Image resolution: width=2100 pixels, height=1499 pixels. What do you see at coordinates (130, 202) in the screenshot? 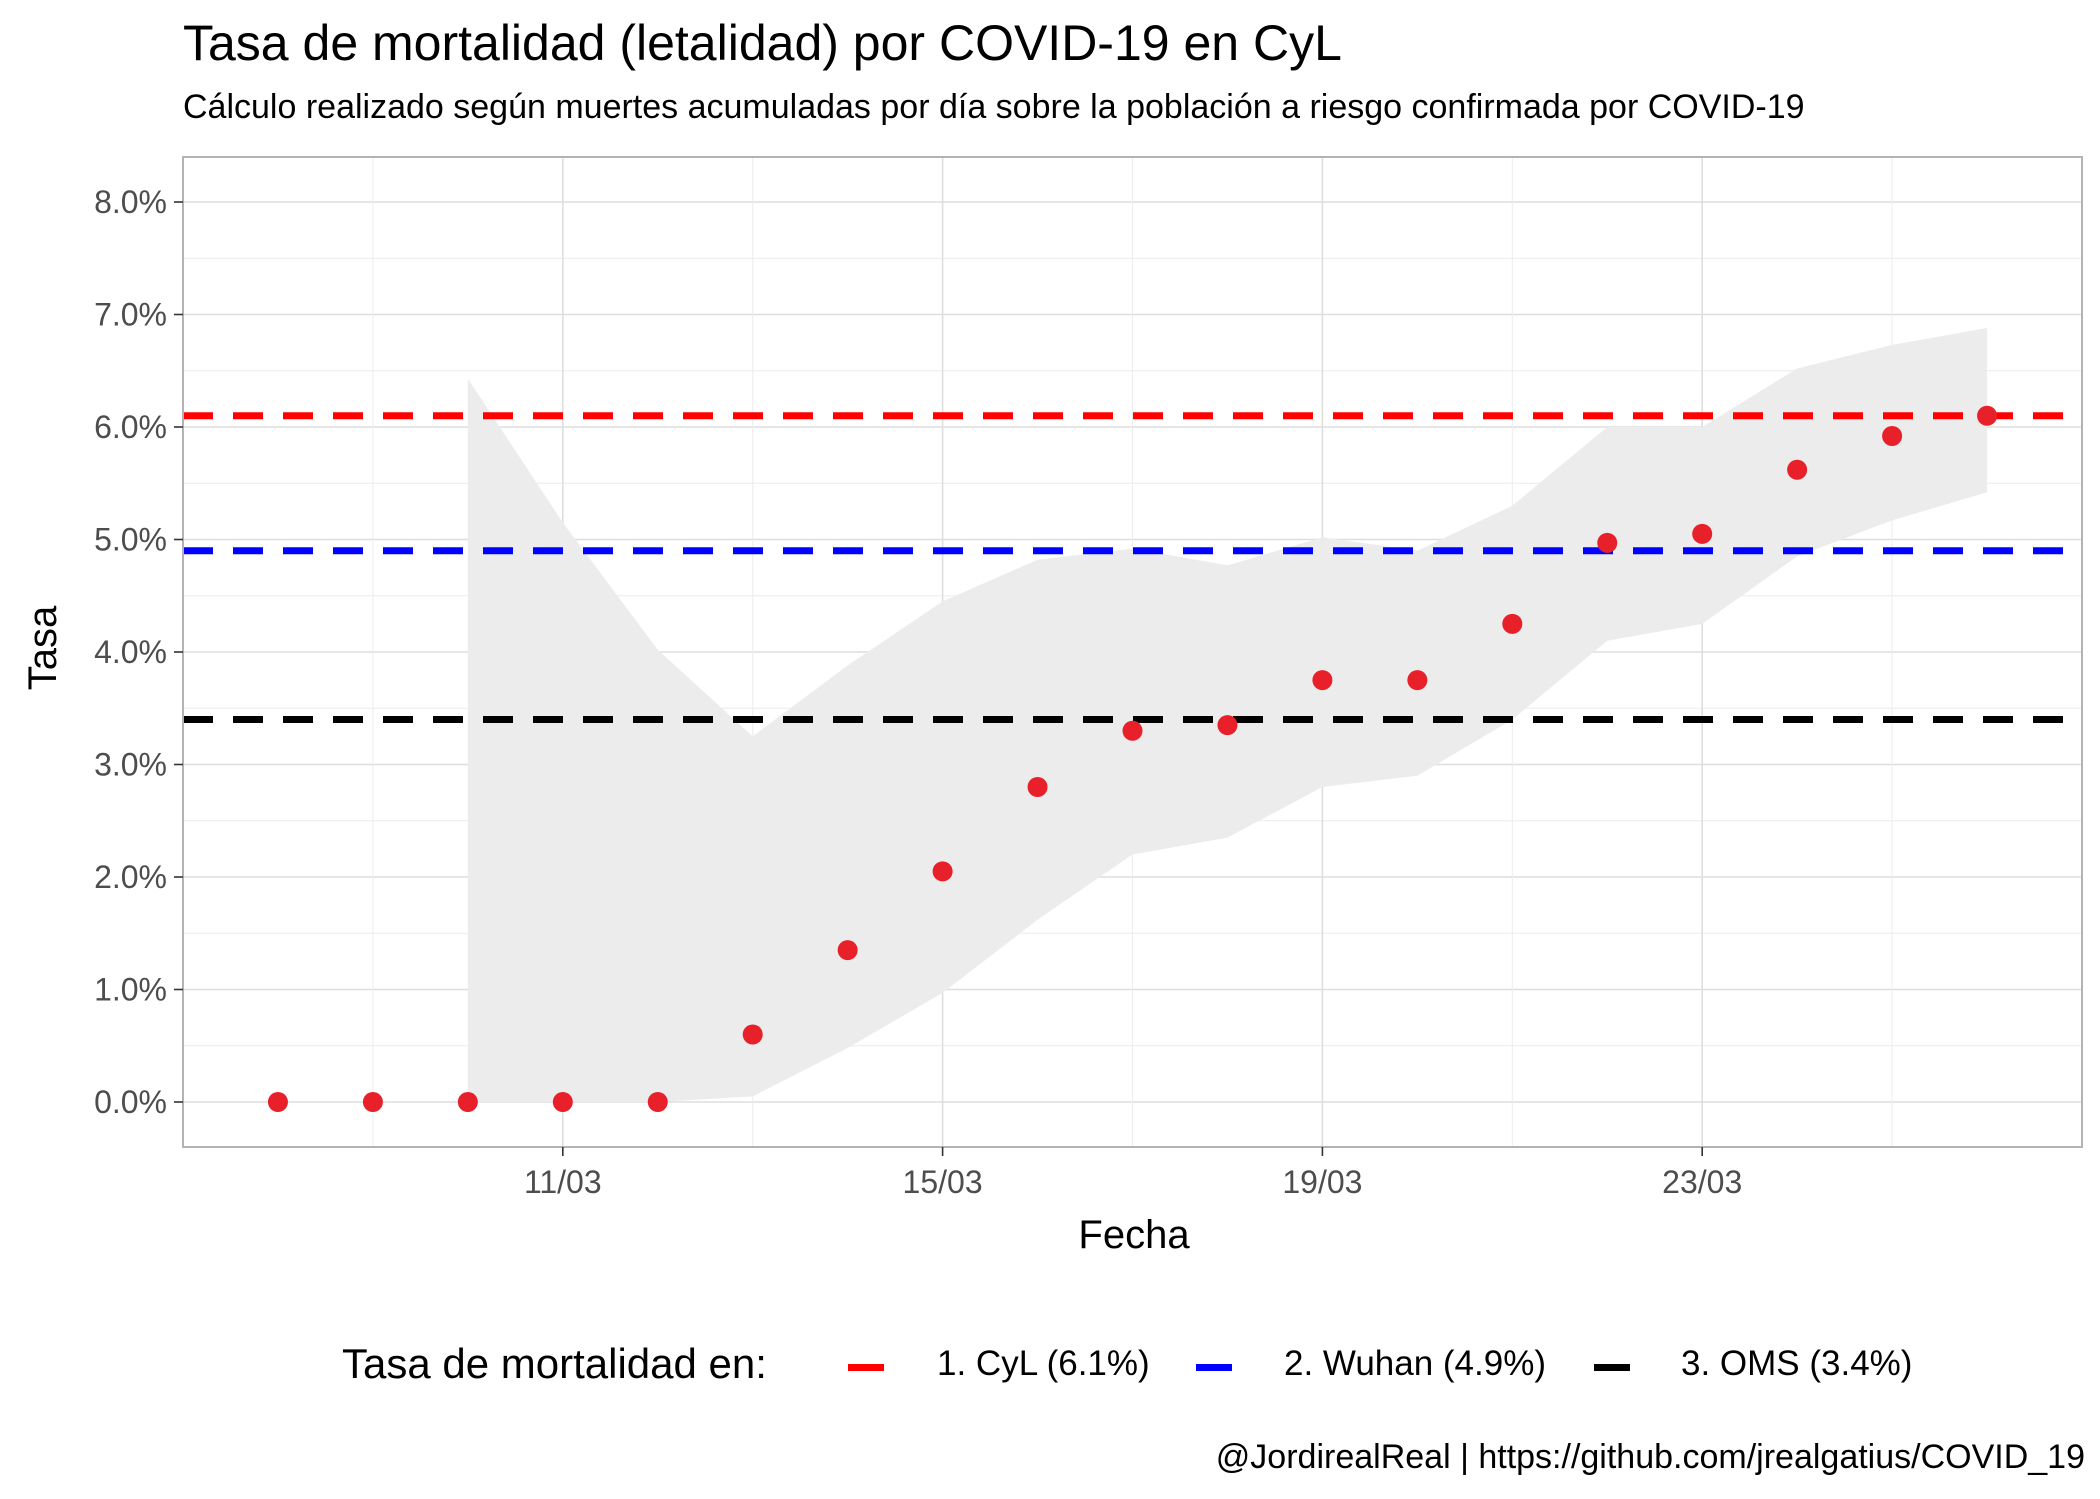
I see `y-tick-label: 8.0%` at bounding box center [130, 202].